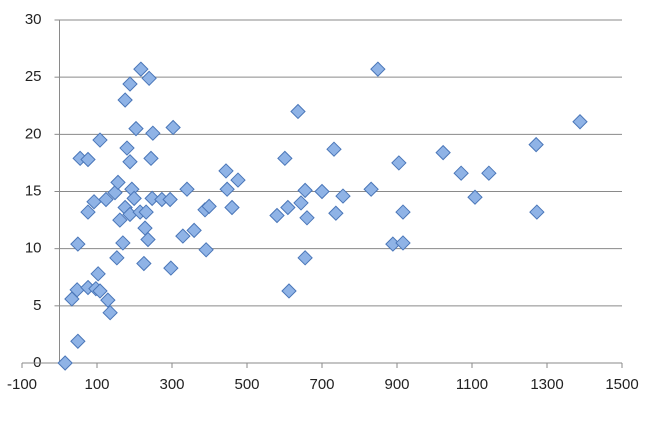 This screenshot has width=661, height=421. I want to click on x-tick-label: -100, so click(22, 384).